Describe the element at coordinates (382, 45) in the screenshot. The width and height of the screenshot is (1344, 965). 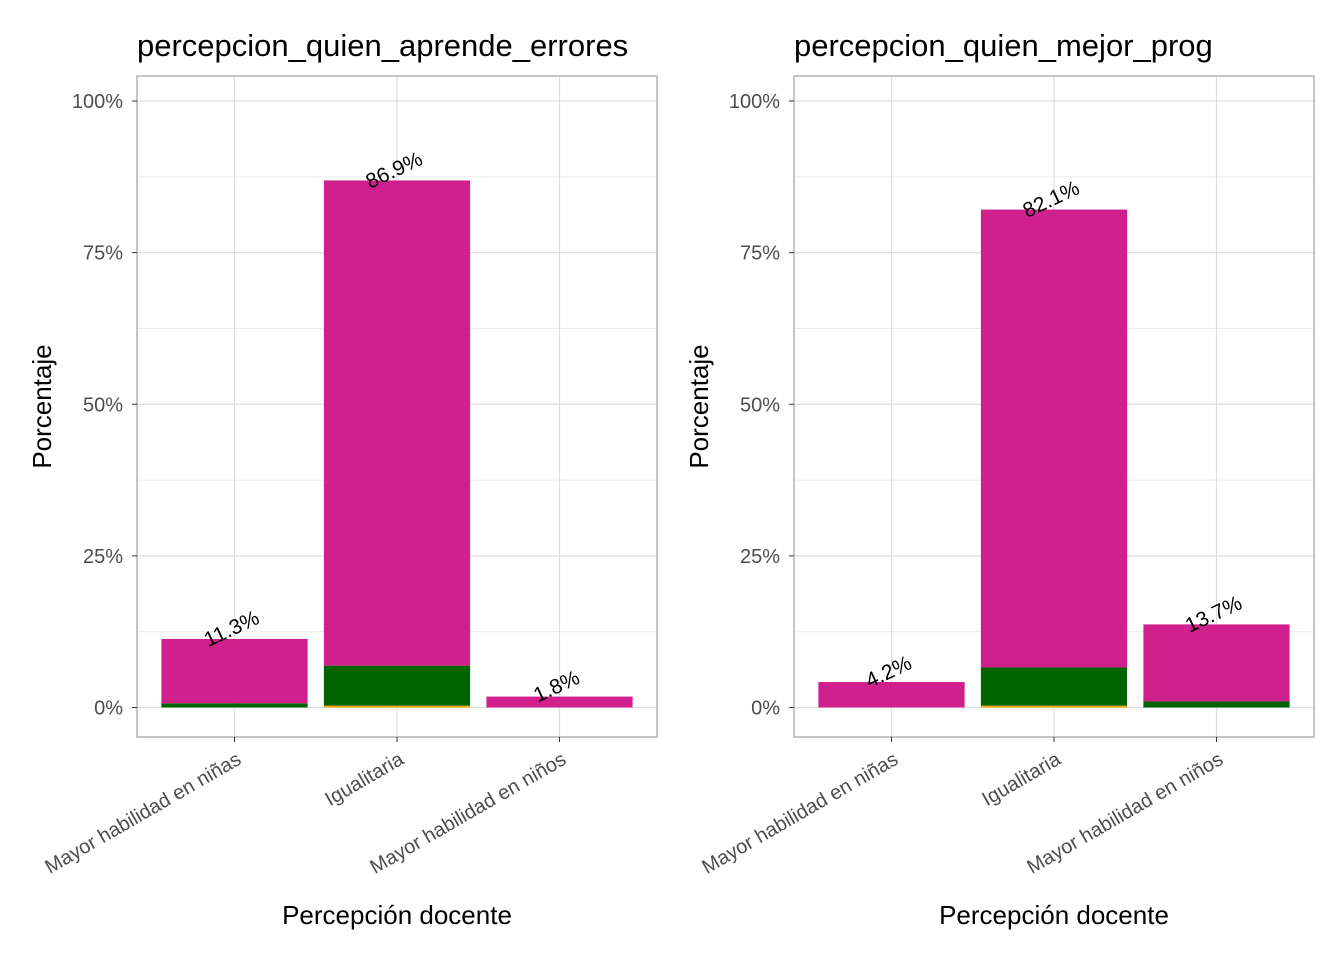
I see `chart-title: percepcion_quien_aprende_errores` at that location.